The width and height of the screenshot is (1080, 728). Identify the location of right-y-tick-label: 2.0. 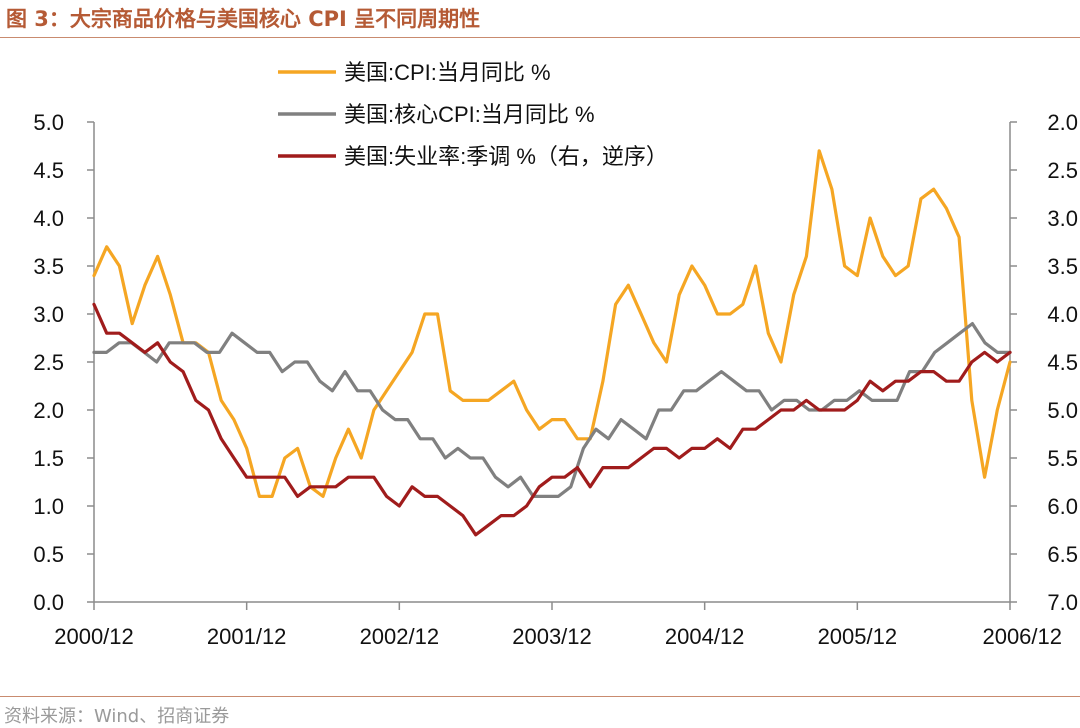
(1062, 122).